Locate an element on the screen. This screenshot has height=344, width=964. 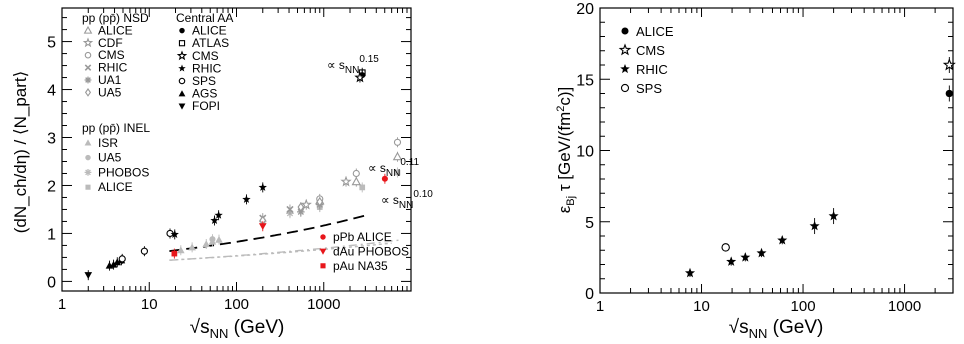
legend-label: PHOBOS is located at coordinates (123, 172).